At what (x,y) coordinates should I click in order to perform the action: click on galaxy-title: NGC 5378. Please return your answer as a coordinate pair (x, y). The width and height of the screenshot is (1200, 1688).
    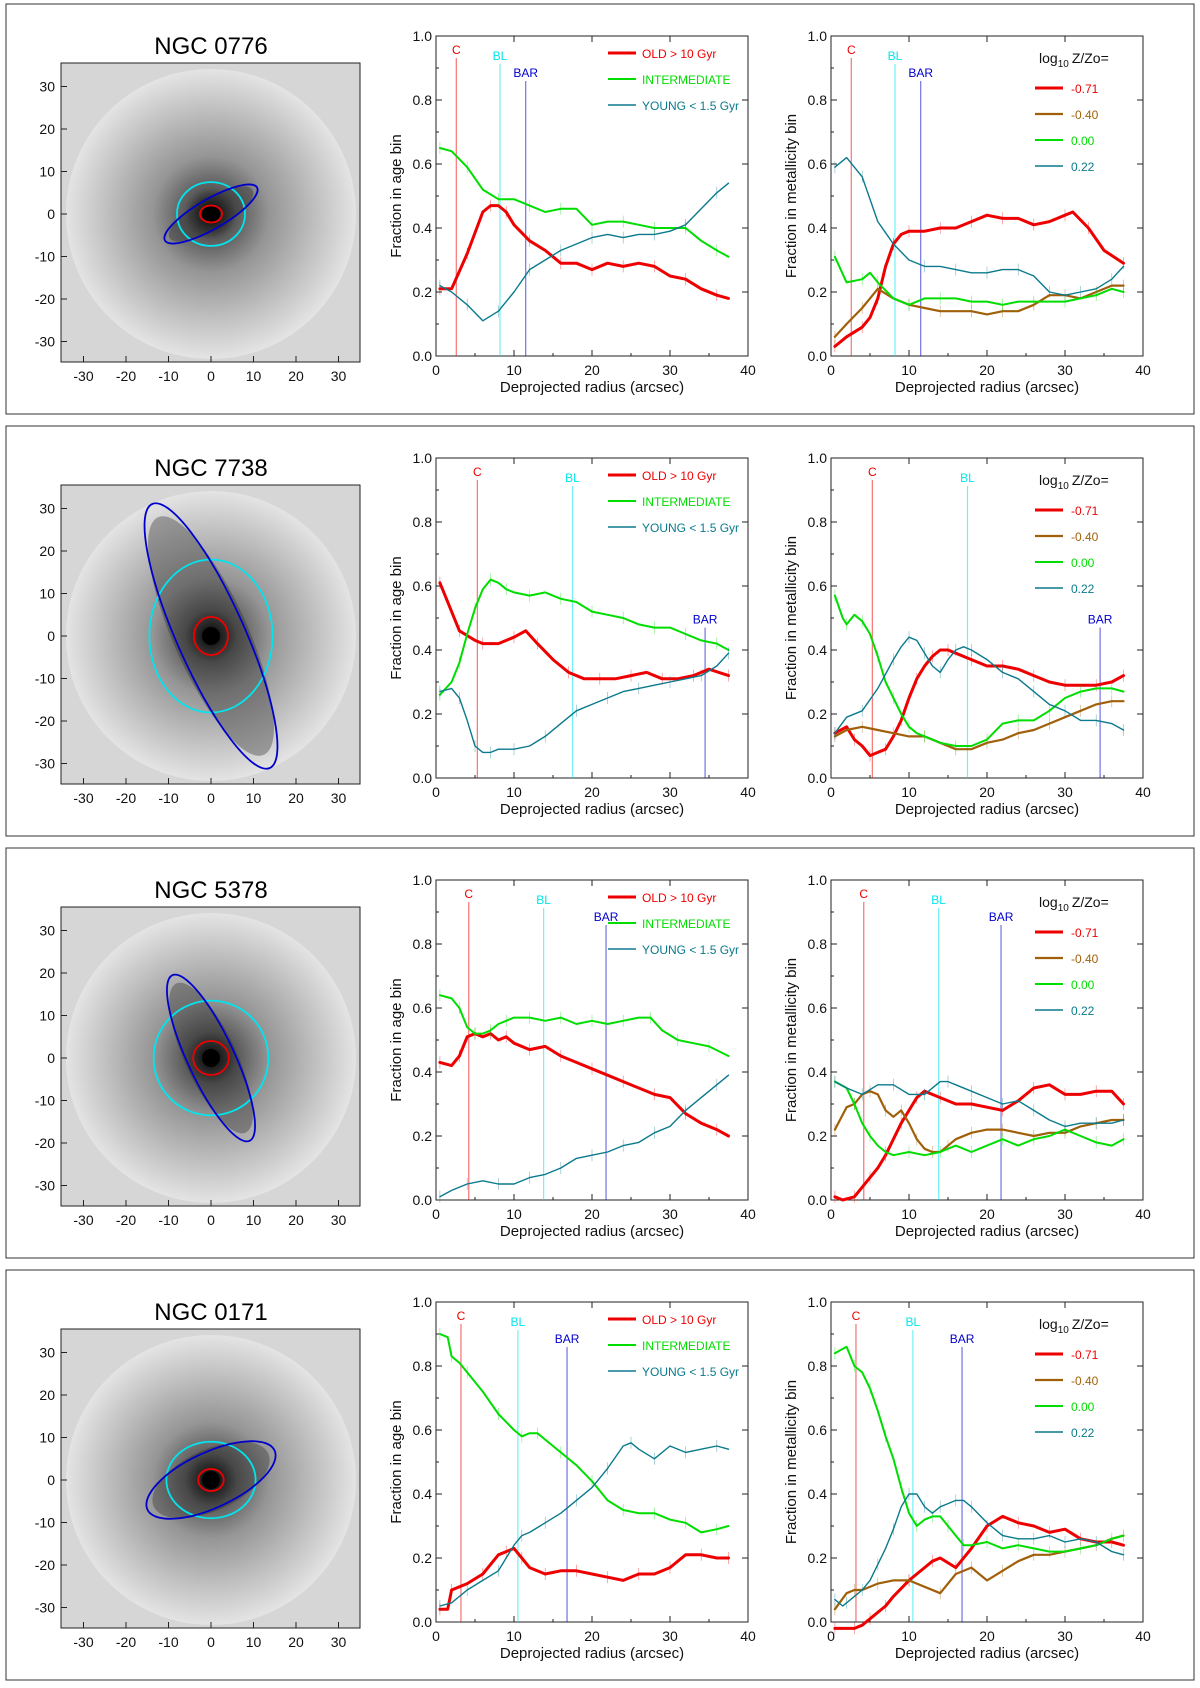
    Looking at the image, I should click on (210, 890).